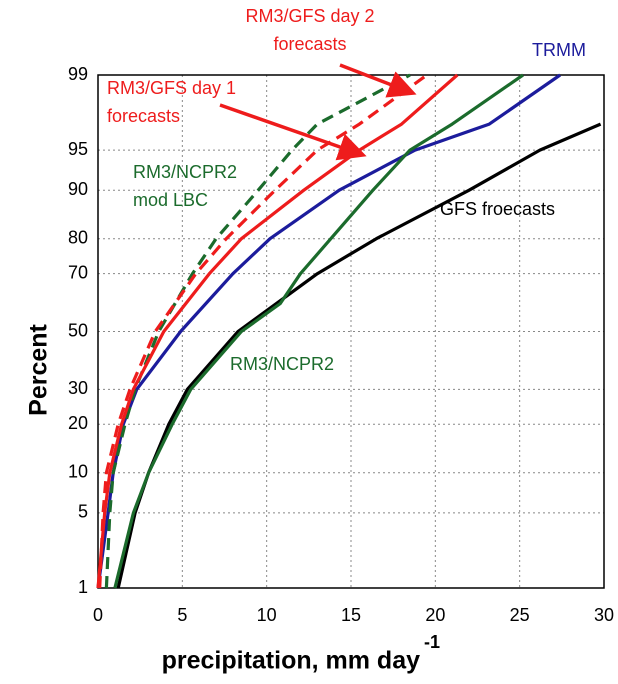 This screenshot has height=684, width=618. Describe the element at coordinates (78, 272) in the screenshot. I see `y-tick-label: 70` at that location.